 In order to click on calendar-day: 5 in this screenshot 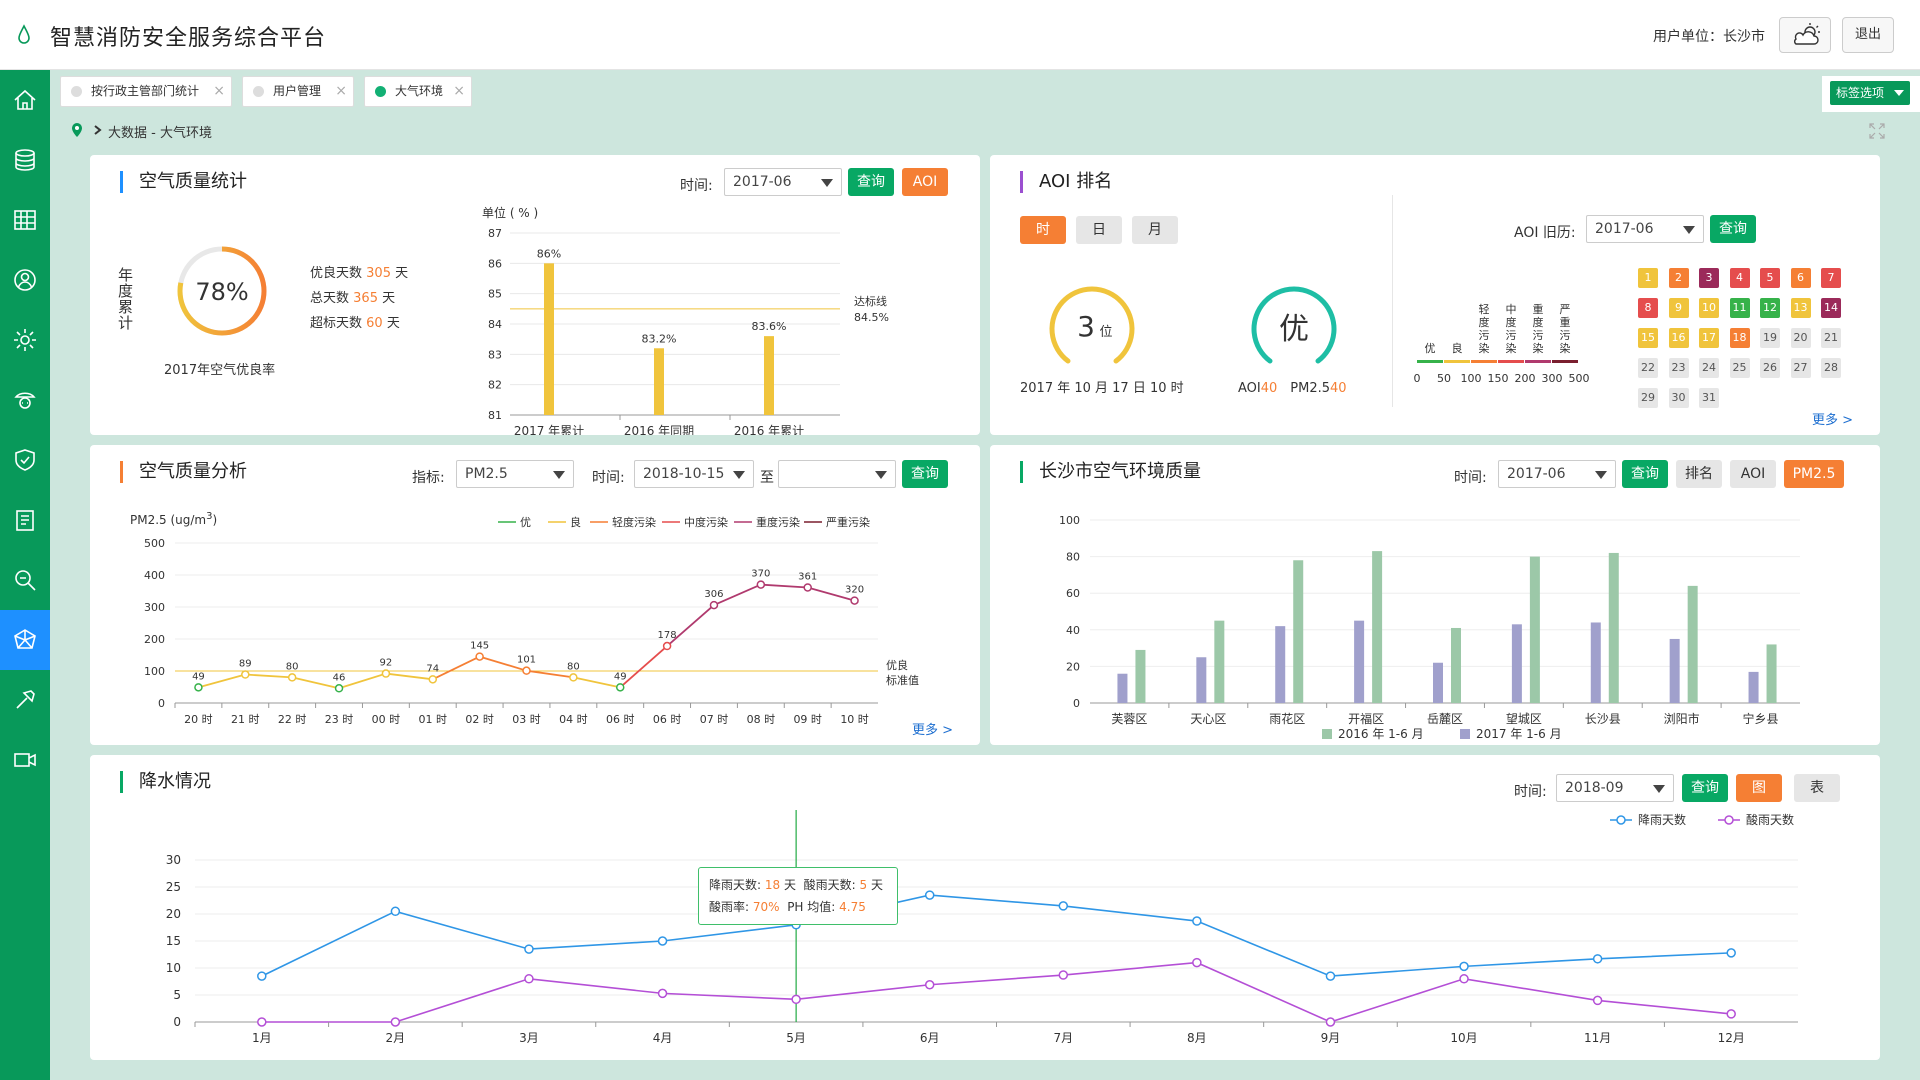, I will do `click(1770, 278)`.